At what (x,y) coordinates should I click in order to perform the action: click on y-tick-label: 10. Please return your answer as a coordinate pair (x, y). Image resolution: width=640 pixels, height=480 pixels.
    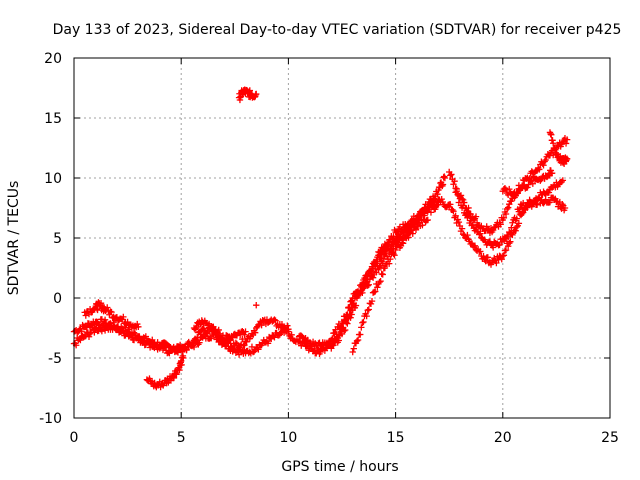
    Looking at the image, I should click on (53, 179).